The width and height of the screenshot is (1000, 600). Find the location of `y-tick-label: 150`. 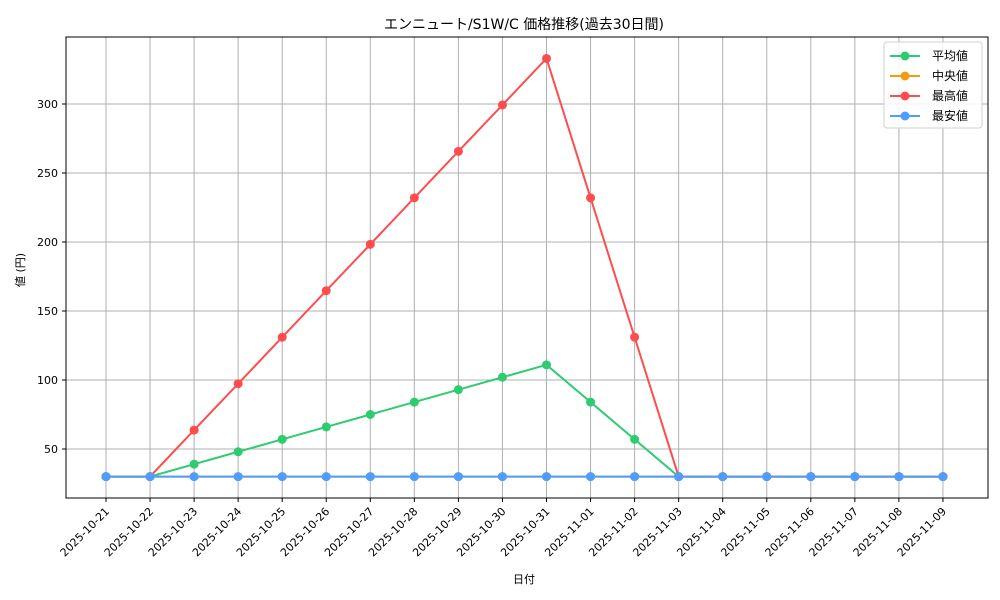

y-tick-label: 150 is located at coordinates (47, 311).